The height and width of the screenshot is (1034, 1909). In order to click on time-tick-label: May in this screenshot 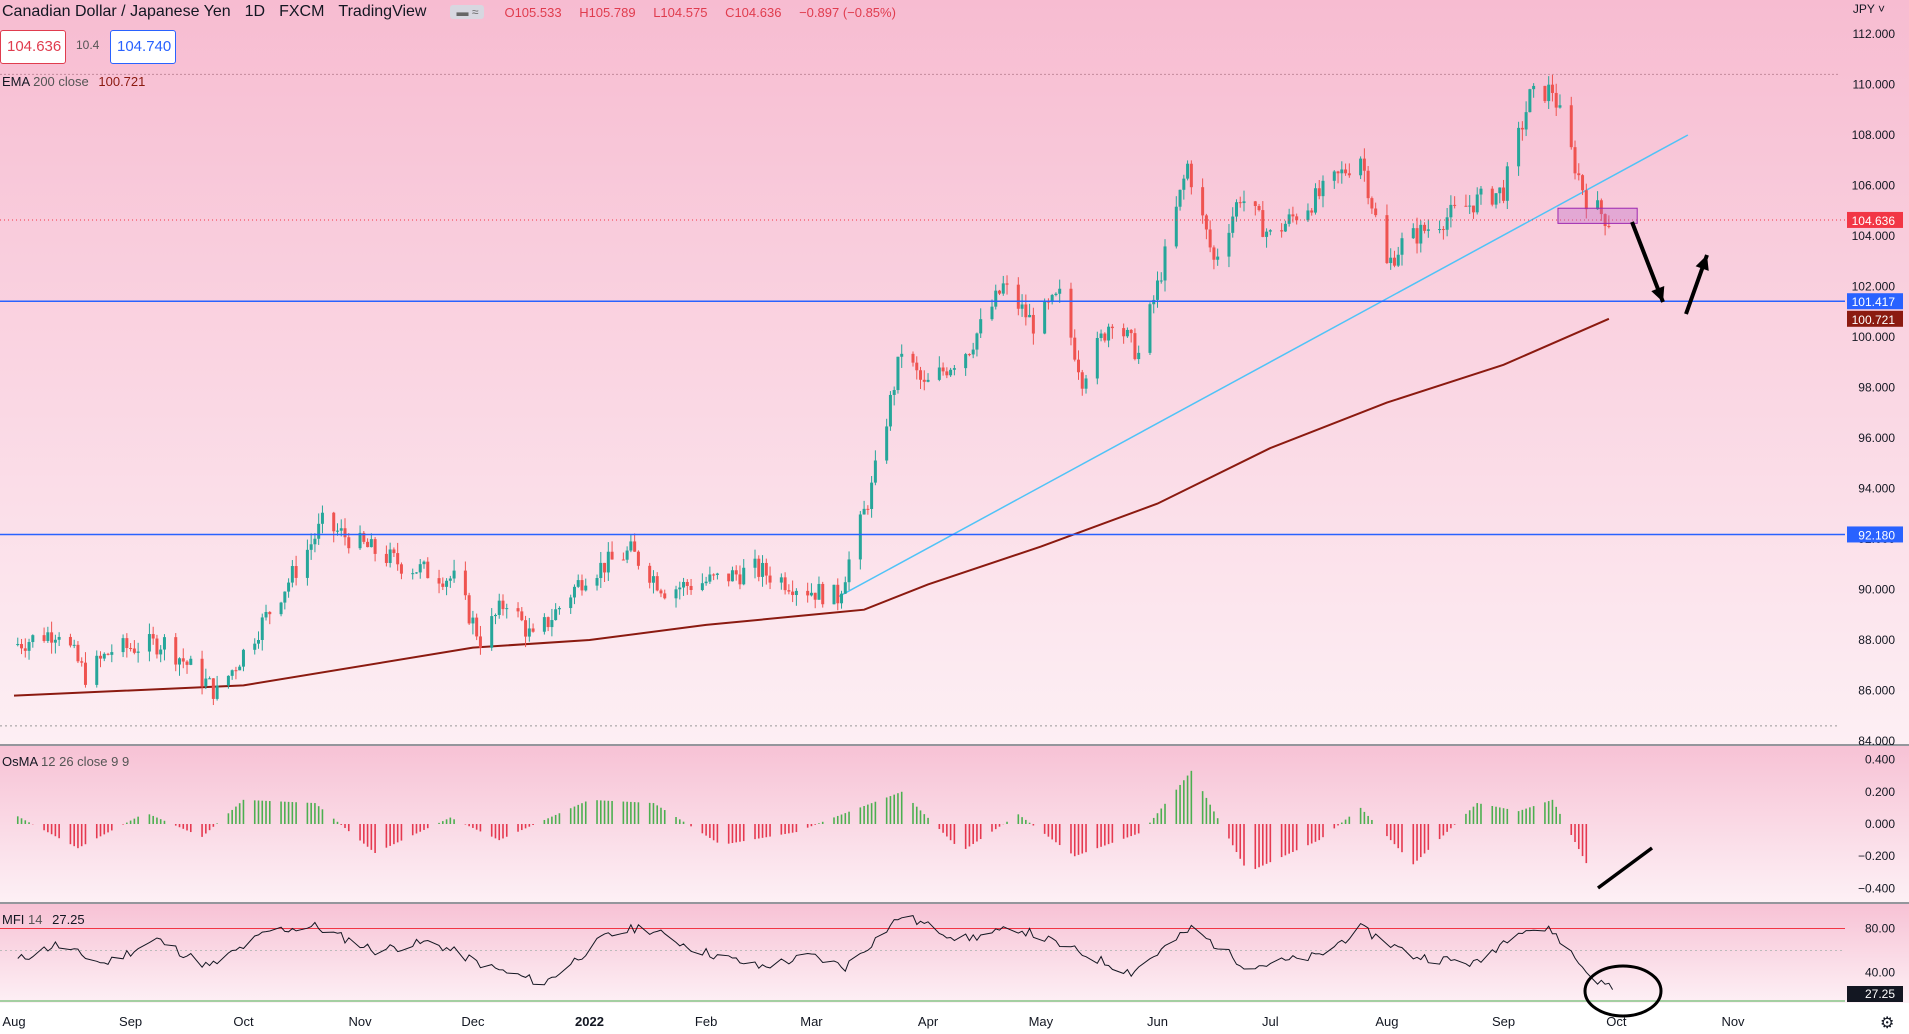, I will do `click(1041, 1021)`.